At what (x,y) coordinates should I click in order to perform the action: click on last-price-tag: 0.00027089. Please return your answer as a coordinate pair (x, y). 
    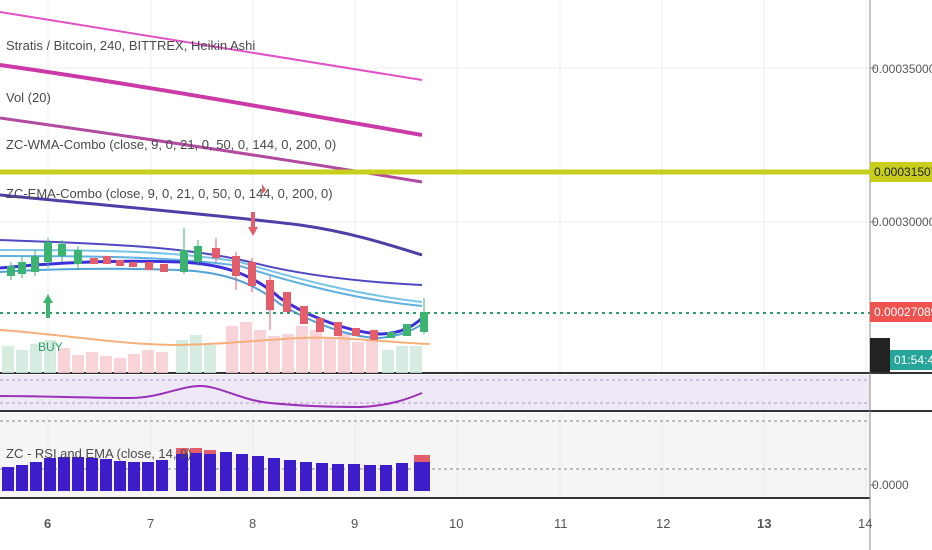
    Looking at the image, I should click on (901, 312).